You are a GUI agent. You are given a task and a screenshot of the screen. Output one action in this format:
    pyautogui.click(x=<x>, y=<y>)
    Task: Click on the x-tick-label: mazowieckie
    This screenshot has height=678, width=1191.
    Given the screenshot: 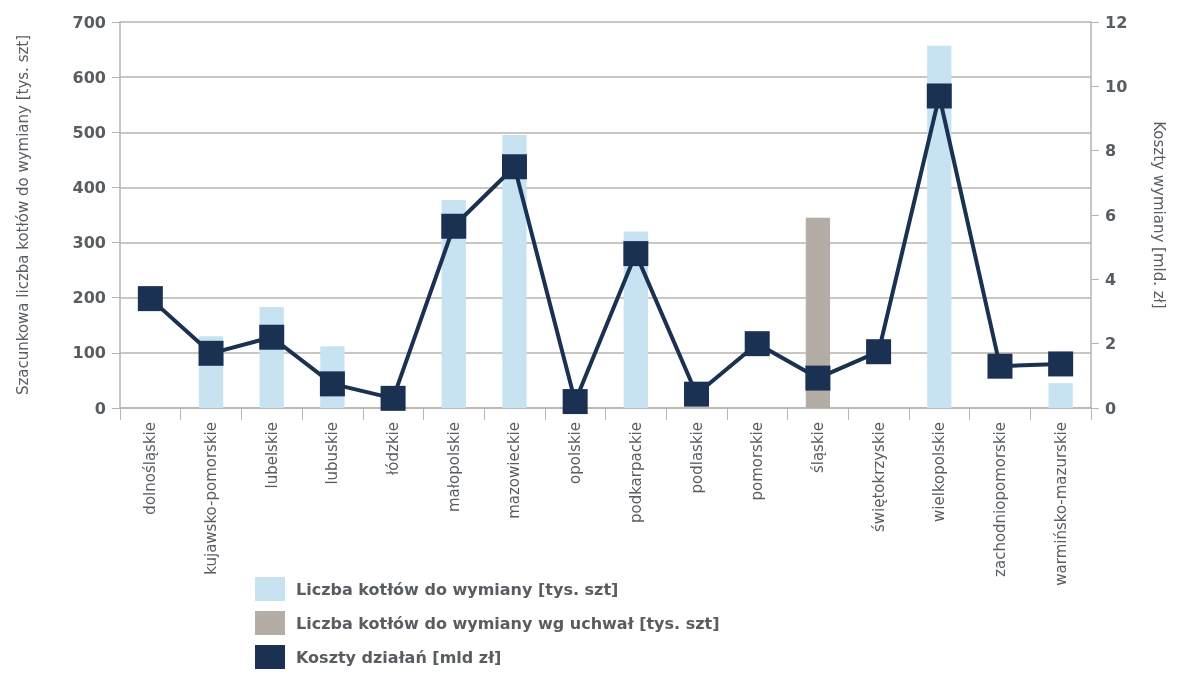 What is the action you would take?
    pyautogui.click(x=514, y=470)
    